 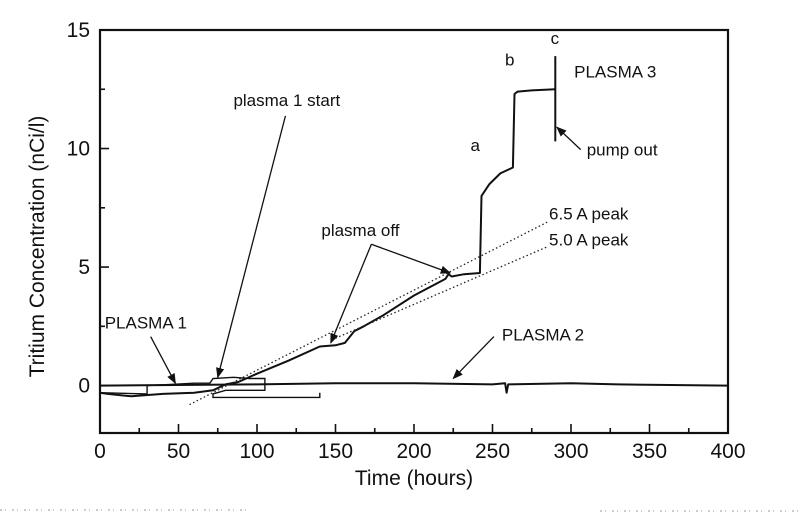 I want to click on annotation-plasma-2: PLASMA 2, so click(x=543, y=335).